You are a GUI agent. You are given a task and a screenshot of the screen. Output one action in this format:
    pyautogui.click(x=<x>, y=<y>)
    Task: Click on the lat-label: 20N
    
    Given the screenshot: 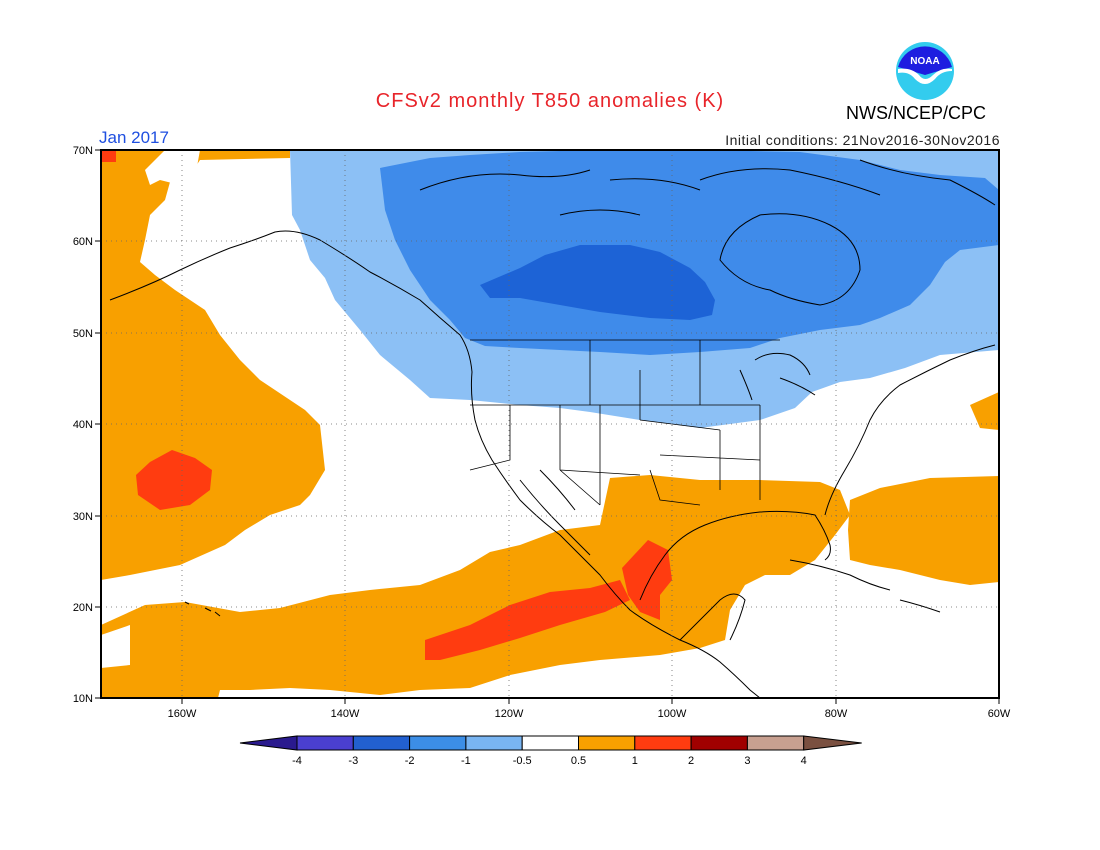 What is the action you would take?
    pyautogui.click(x=83, y=608)
    